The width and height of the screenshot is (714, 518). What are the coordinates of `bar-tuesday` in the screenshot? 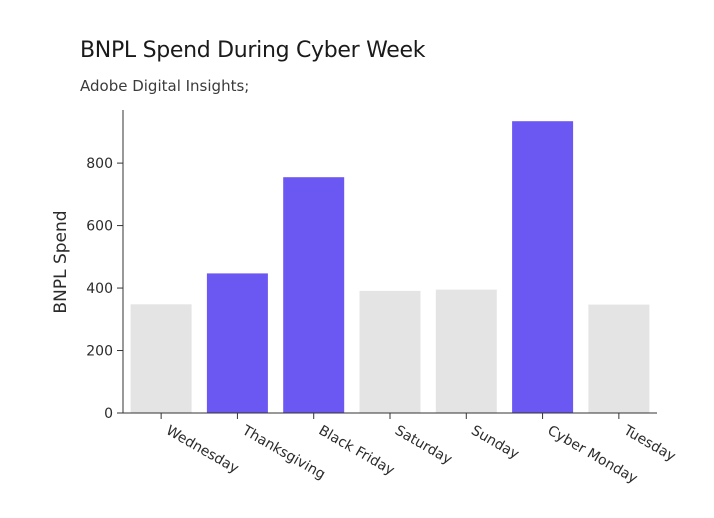 It's located at (619, 358).